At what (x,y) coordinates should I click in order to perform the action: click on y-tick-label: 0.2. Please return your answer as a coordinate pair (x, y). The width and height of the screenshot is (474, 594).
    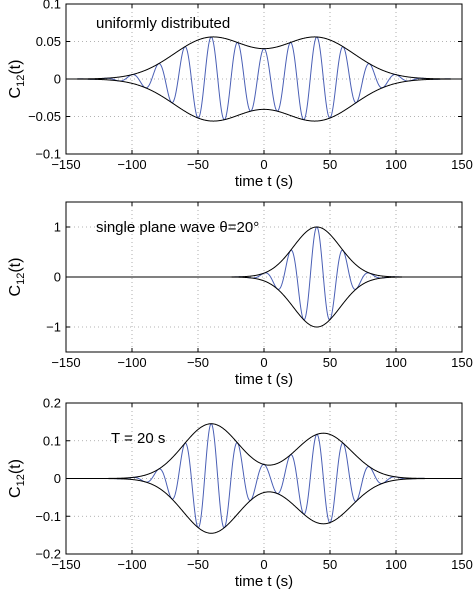
    Looking at the image, I should click on (52, 403).